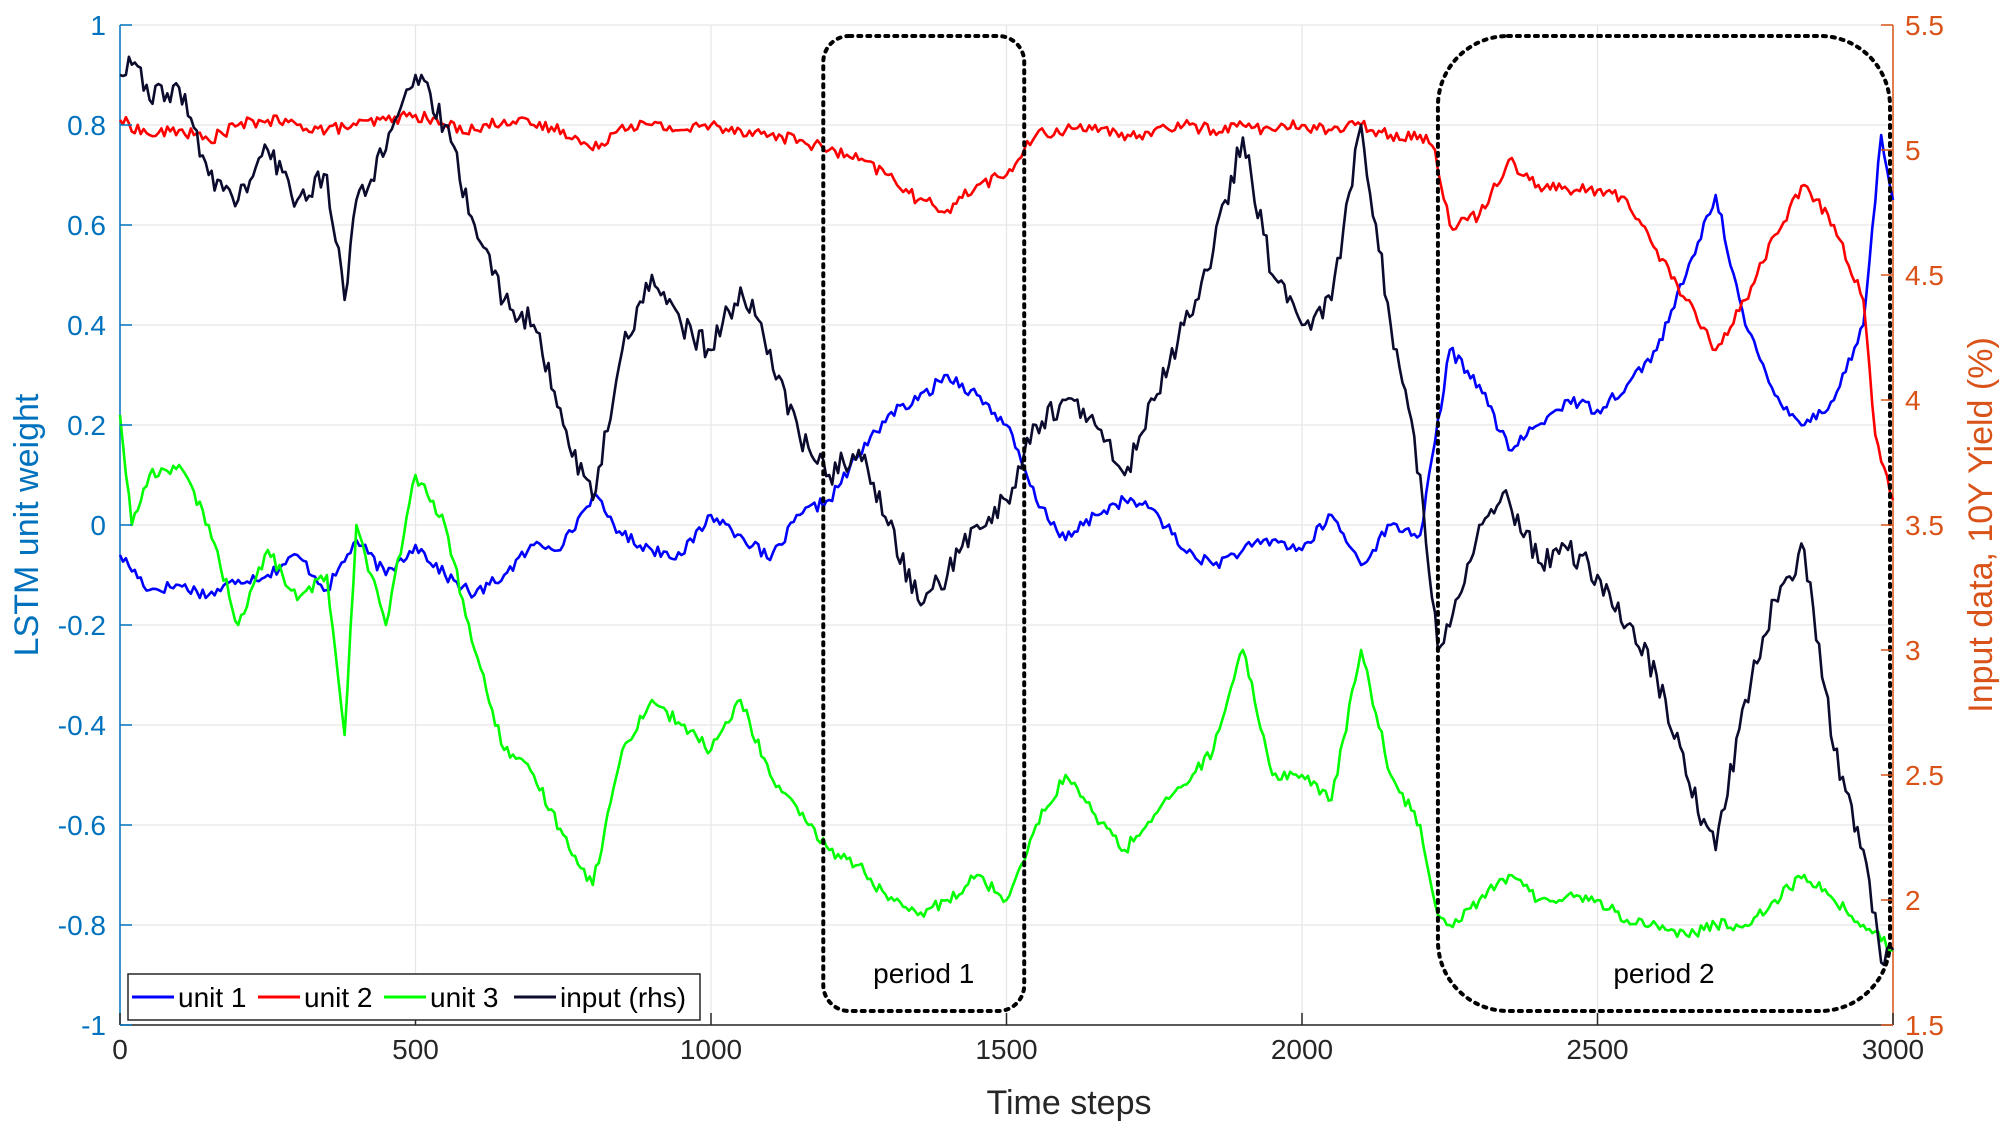  What do you see at coordinates (1924, 275) in the screenshot?
I see `y-right-tick-label: 4.5` at bounding box center [1924, 275].